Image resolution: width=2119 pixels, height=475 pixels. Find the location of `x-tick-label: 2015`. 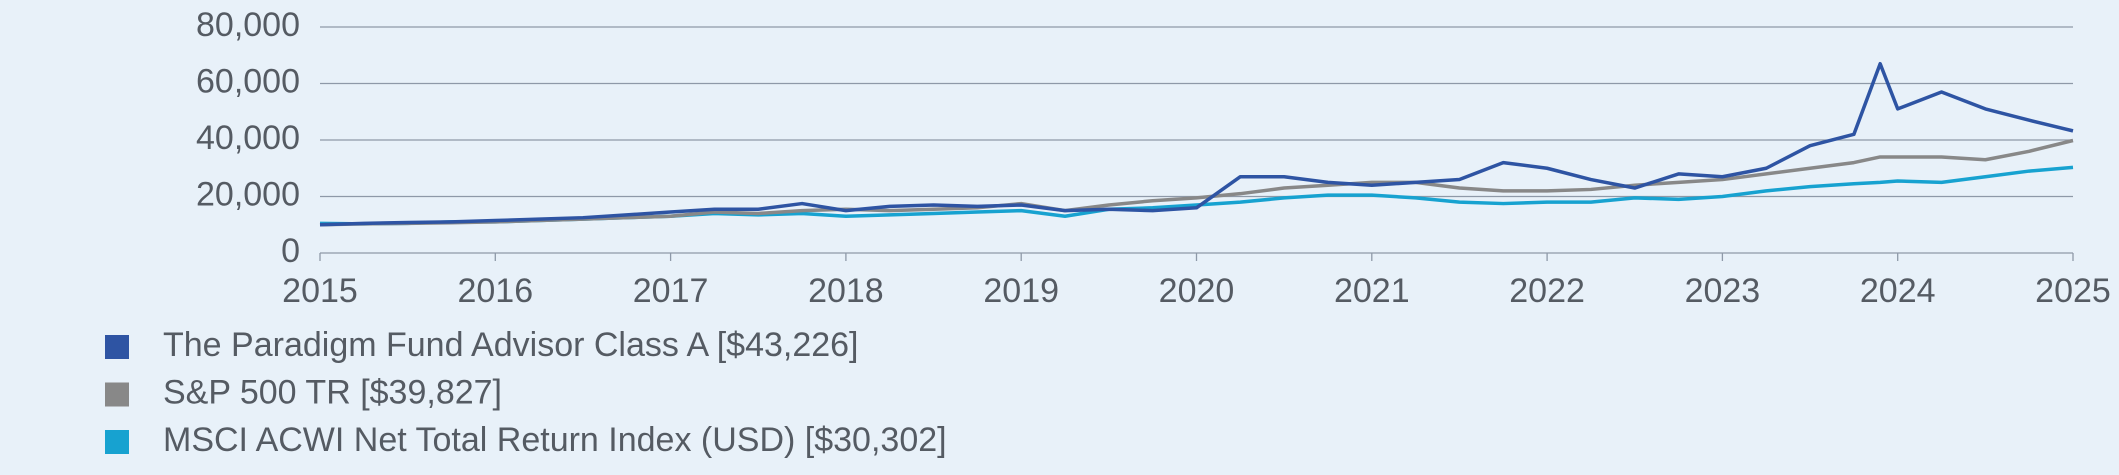

x-tick-label: 2015 is located at coordinates (320, 291).